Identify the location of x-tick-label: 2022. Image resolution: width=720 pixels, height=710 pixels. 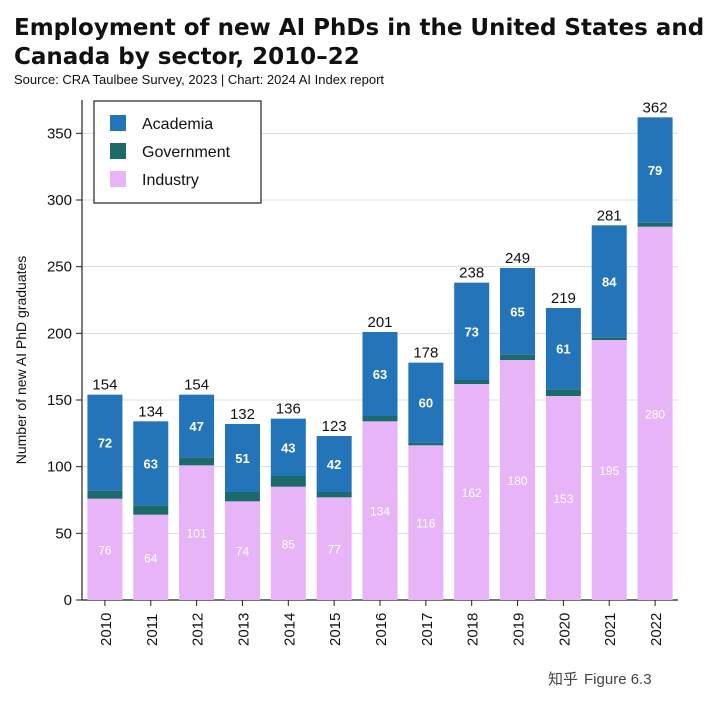
(656, 629).